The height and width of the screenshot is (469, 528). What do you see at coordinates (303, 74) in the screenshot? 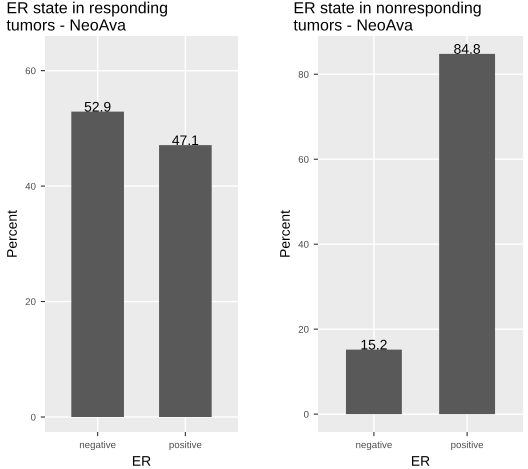
I see `y-tick-label: 80` at bounding box center [303, 74].